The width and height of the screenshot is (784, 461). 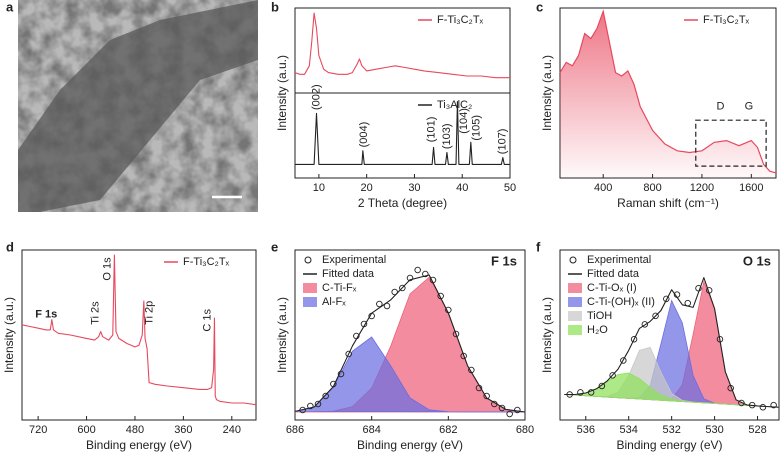 I want to click on x-tick-label: 30, so click(x=414, y=188).